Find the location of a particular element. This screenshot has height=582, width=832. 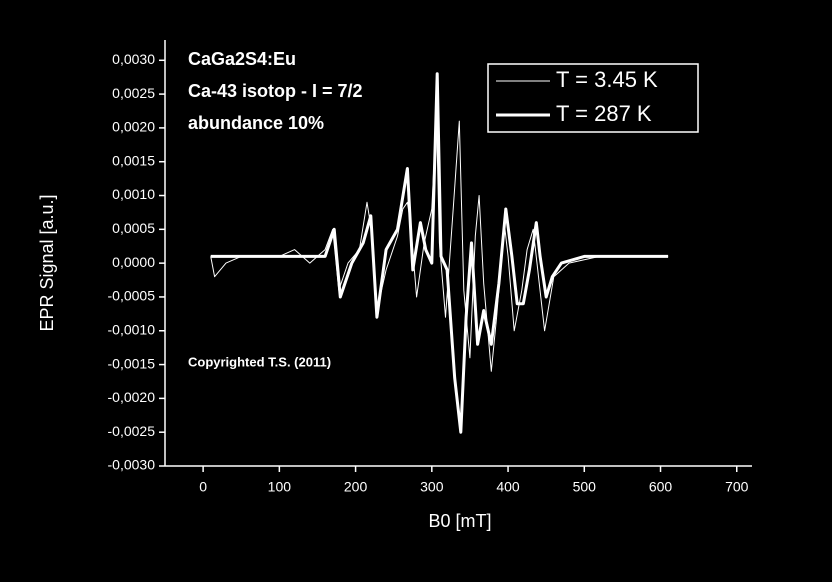

x-tick-label: 600 is located at coordinates (661, 487).